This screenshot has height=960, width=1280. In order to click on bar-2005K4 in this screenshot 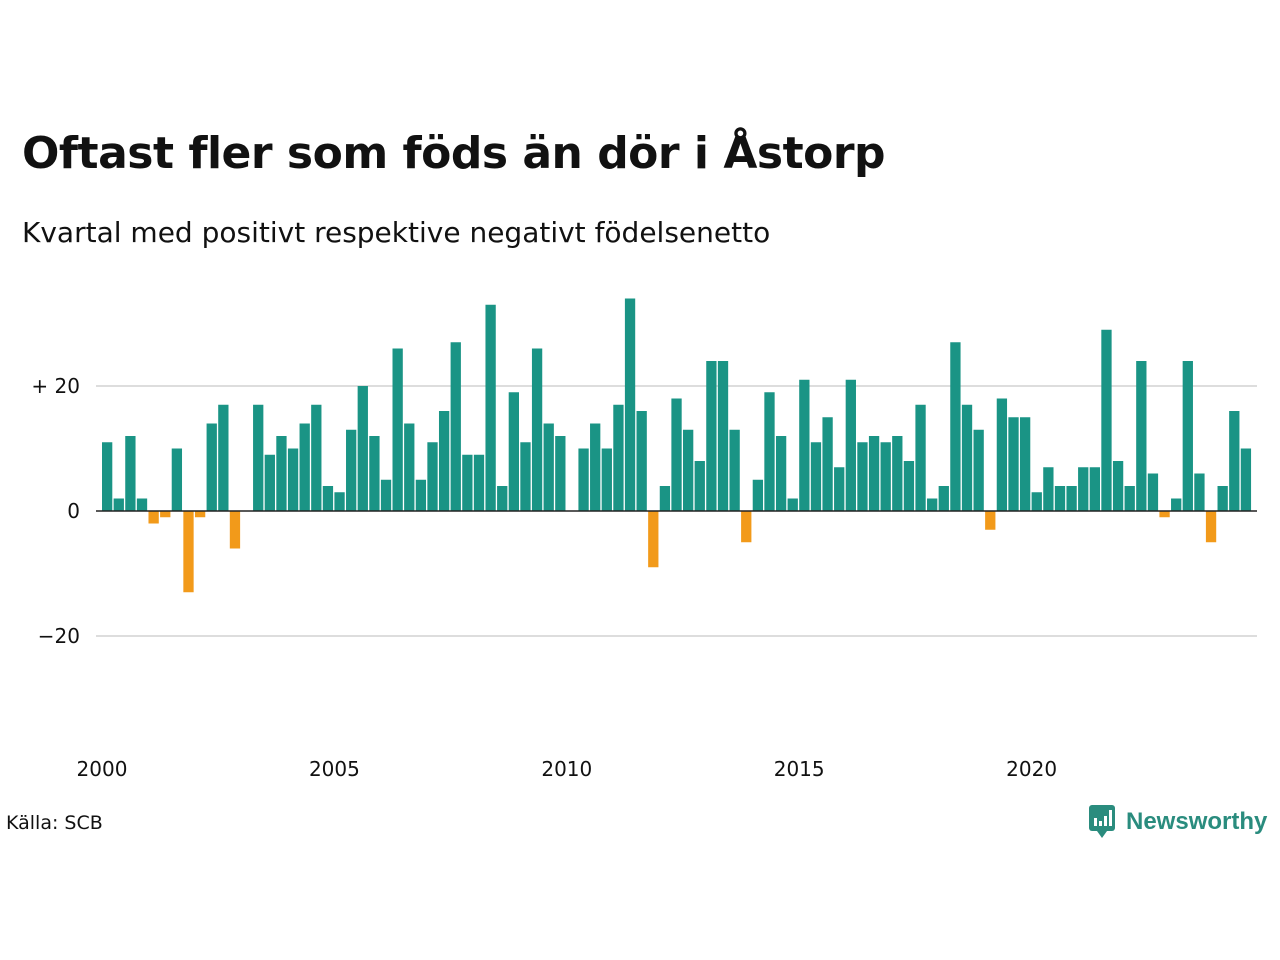, I will do `click(374, 473)`.